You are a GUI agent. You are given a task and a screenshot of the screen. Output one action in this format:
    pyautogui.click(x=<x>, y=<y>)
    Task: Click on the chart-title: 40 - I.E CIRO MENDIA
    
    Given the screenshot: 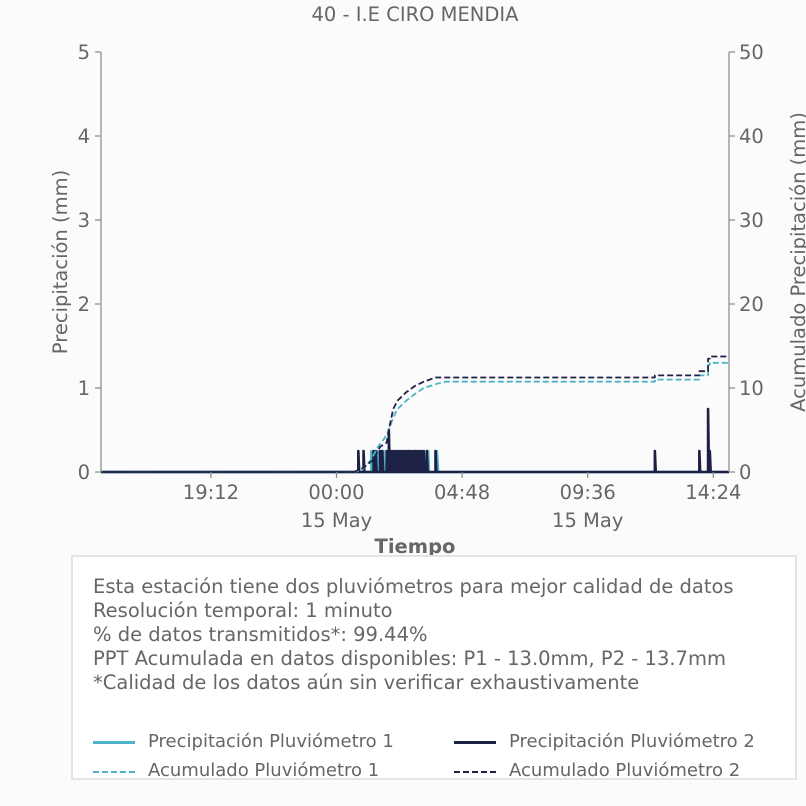 What is the action you would take?
    pyautogui.click(x=415, y=14)
    